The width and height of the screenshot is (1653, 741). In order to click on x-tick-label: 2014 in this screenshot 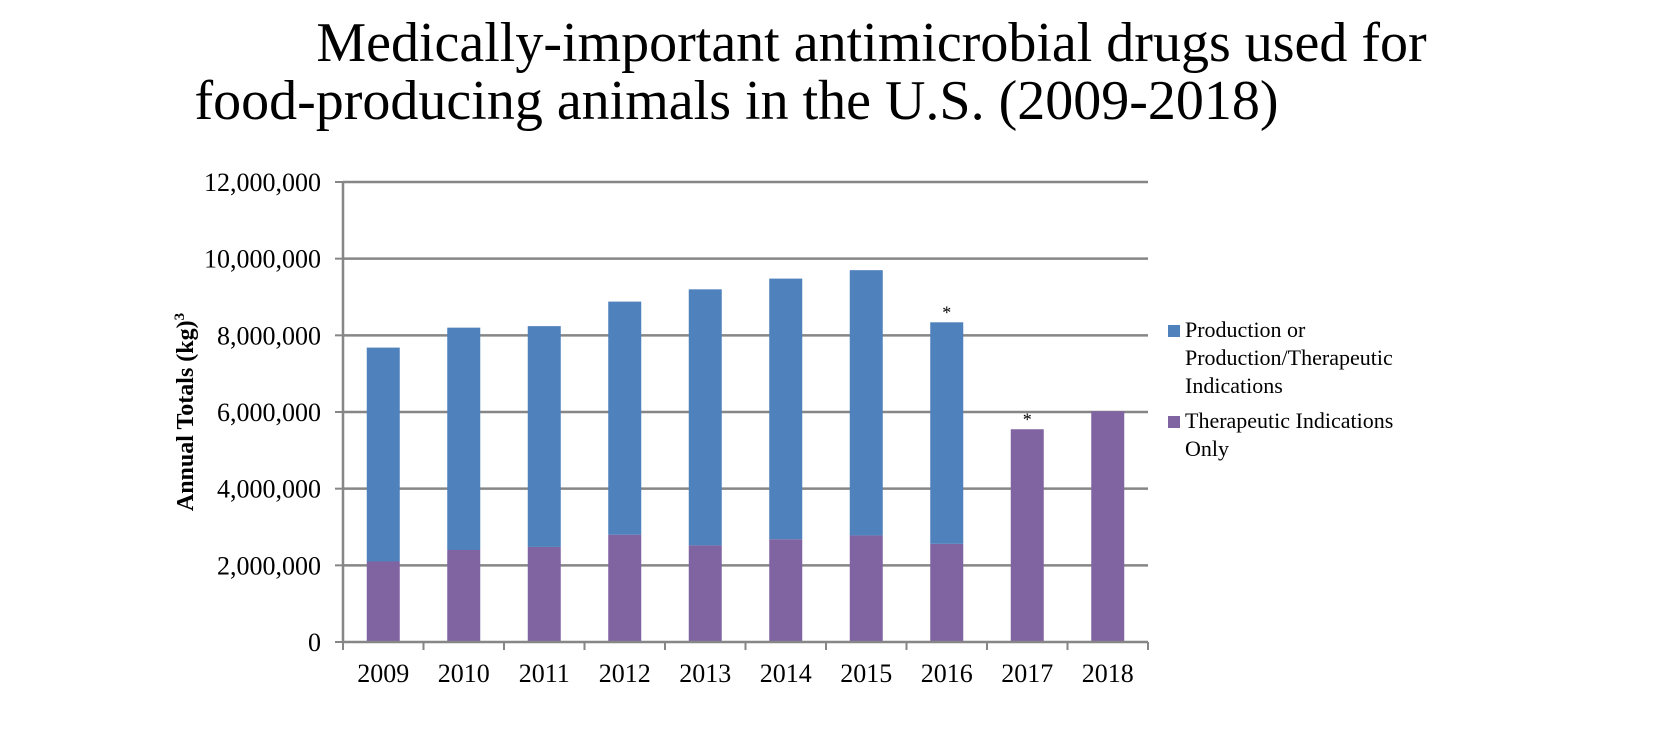, I will do `click(786, 673)`.